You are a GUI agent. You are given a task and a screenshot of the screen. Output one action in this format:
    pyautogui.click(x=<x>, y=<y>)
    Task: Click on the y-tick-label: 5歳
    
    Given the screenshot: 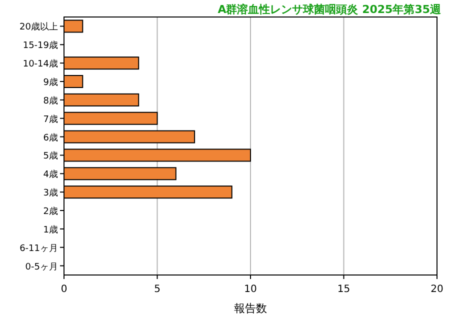 What is the action you would take?
    pyautogui.click(x=50, y=156)
    